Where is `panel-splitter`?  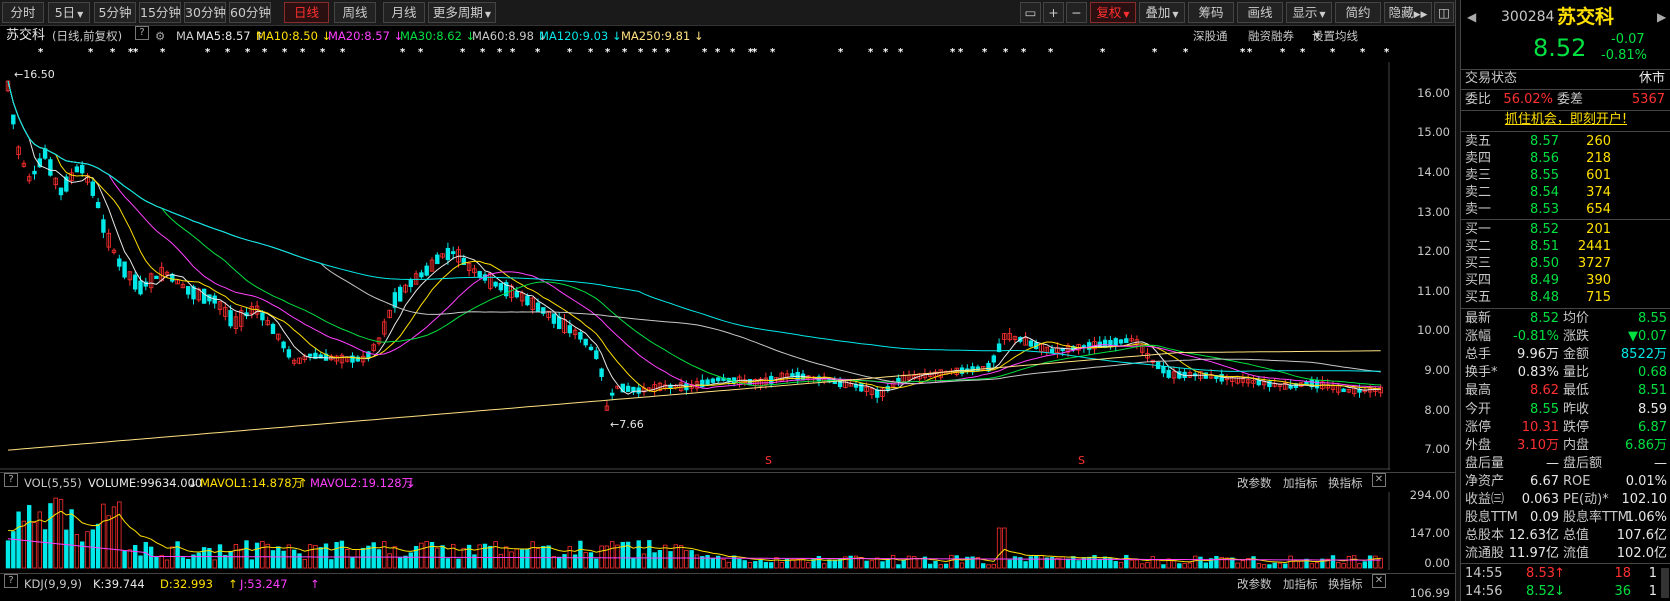 panel-splitter is located at coordinates (1457, 300).